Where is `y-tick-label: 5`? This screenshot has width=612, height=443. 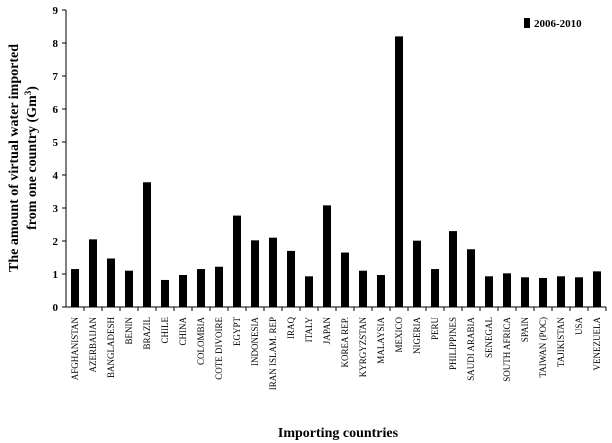 y-tick-label: 5 is located at coordinates (56, 143).